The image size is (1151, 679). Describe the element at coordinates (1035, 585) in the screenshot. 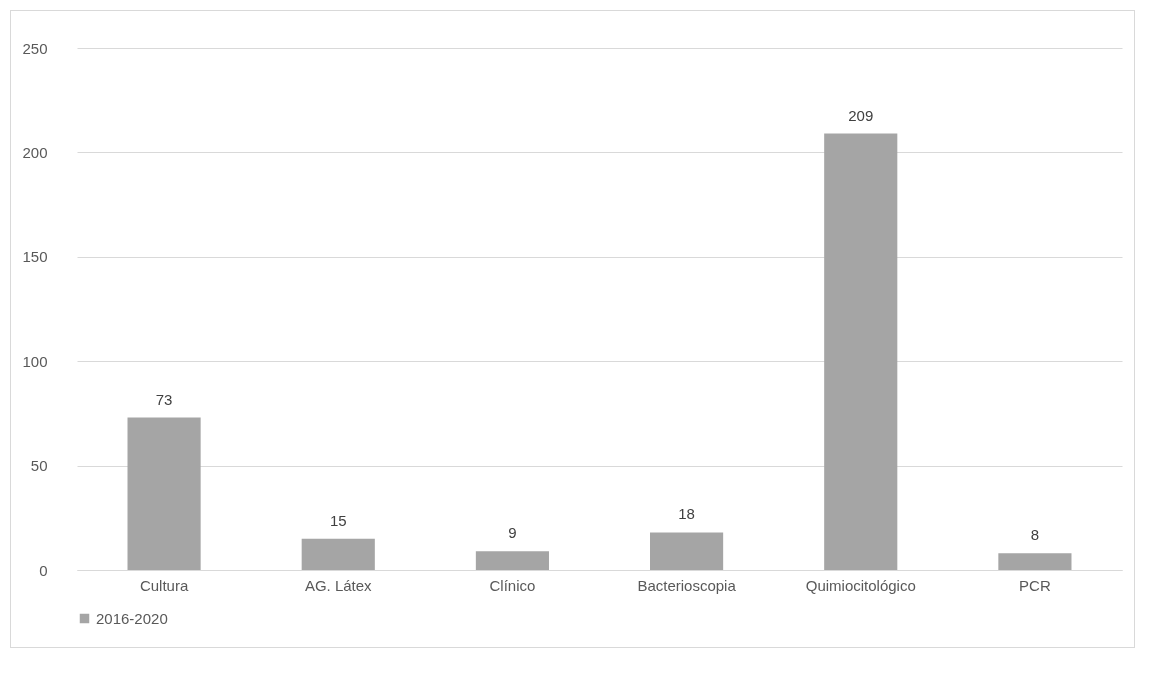

I see `x-tick-label: PCR` at that location.